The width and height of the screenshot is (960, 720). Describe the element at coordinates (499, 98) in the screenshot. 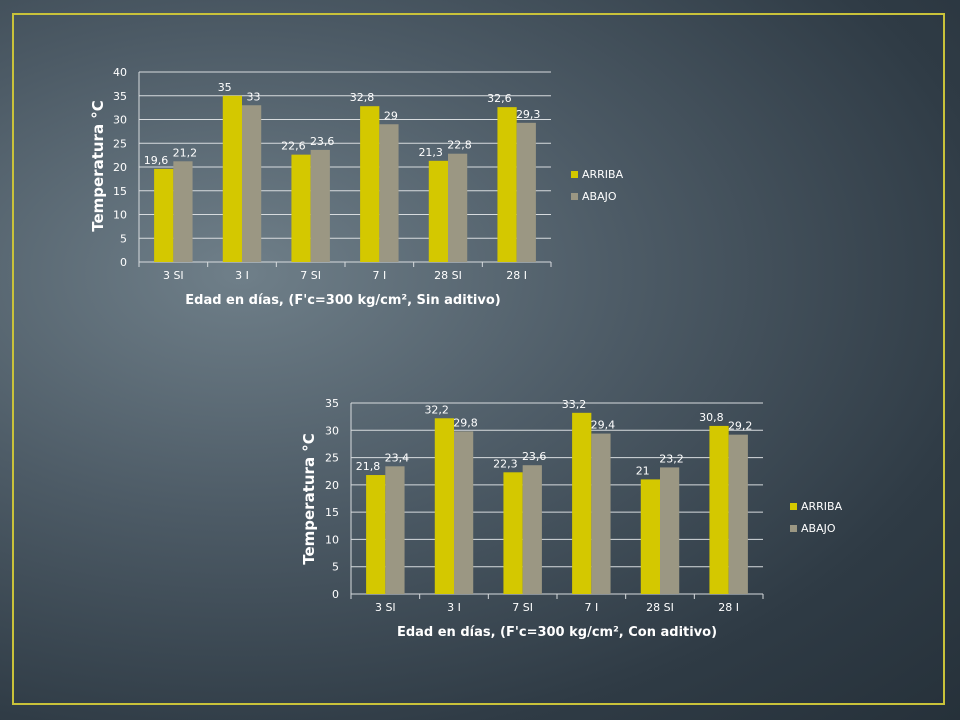

I see `data-label: 32,6` at that location.